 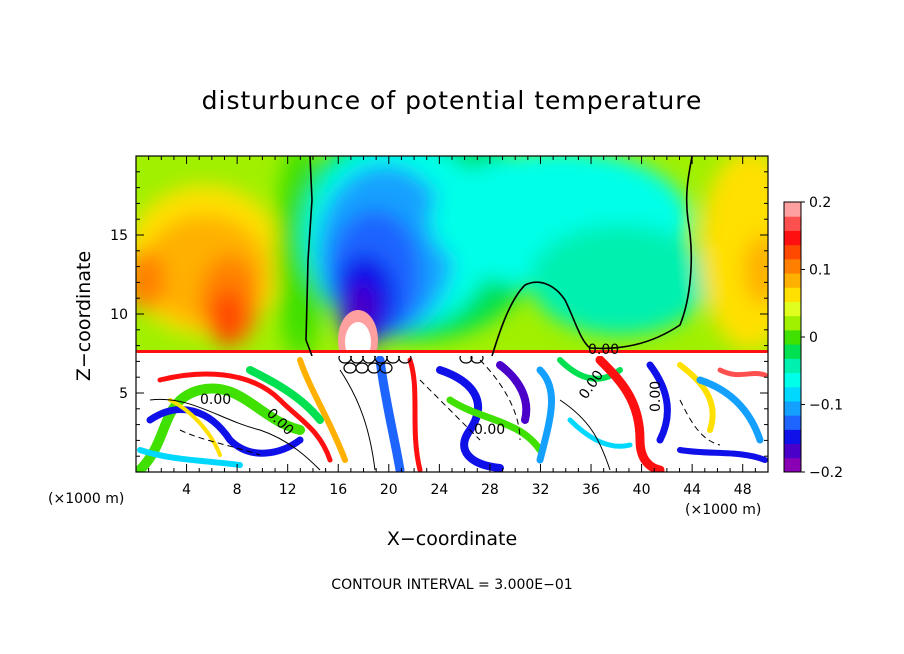 I want to click on colorbar-tick-label: −0.1, so click(x=826, y=406).